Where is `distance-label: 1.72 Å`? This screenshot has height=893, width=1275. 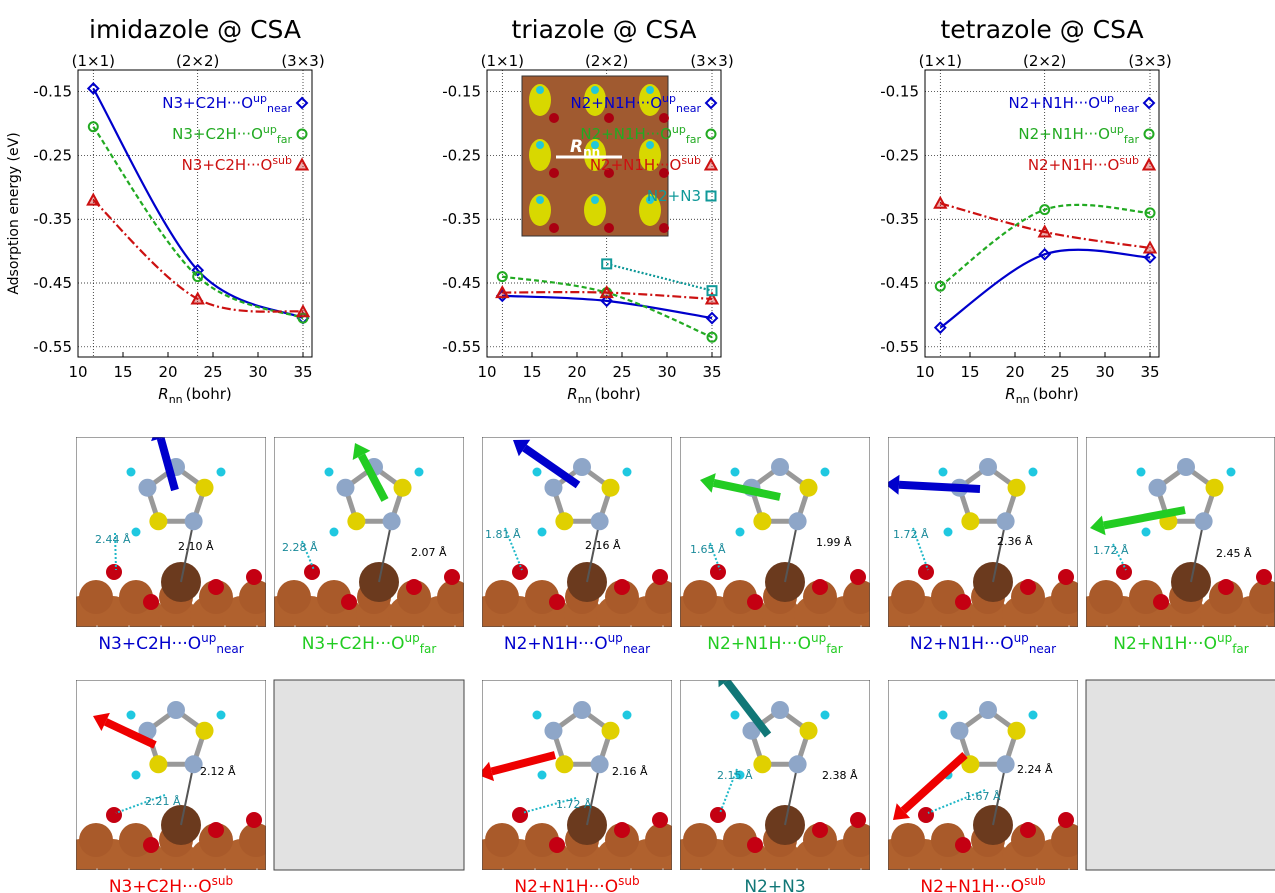 distance-label: 1.72 Å is located at coordinates (911, 534).